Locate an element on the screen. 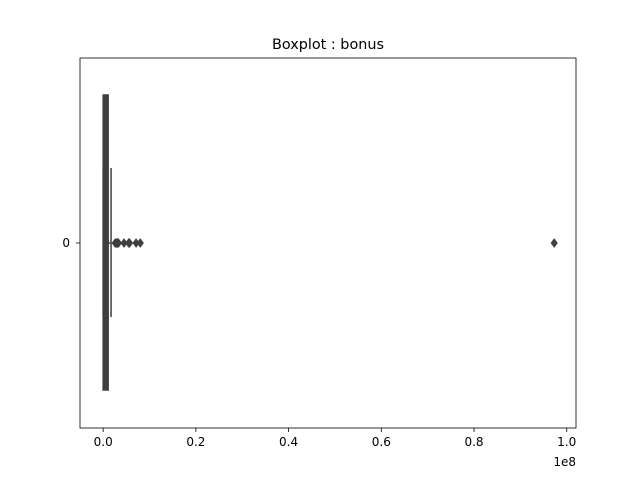 This screenshot has width=640, height=480. chart-title: Boxplot : bonus is located at coordinates (328, 45).